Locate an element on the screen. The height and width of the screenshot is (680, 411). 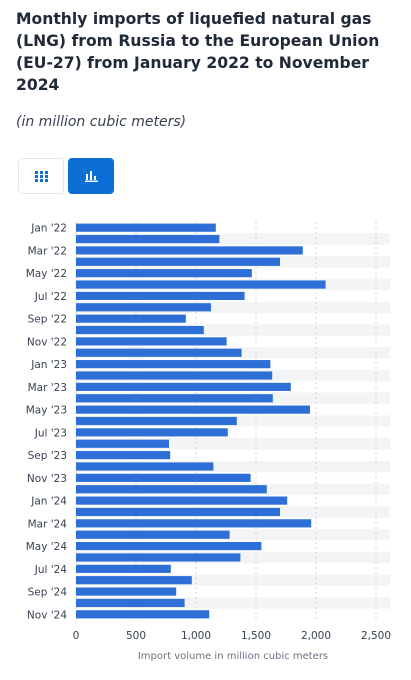
y-tick-label: Sep '22 is located at coordinates (47, 320).